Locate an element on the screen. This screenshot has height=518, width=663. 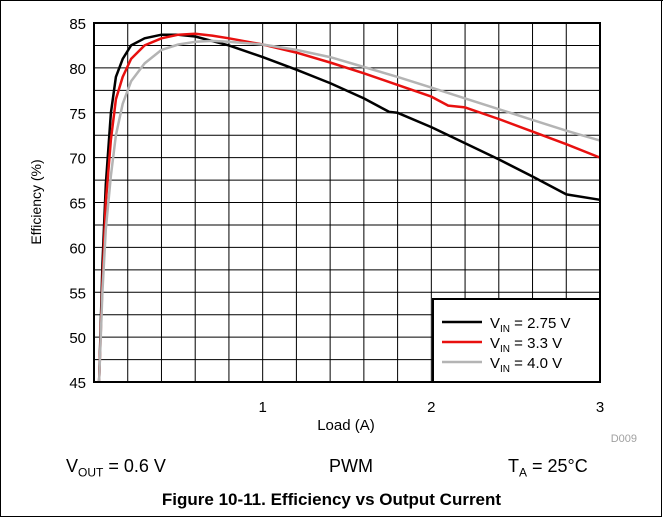
x-tick-label: 1 is located at coordinates (262, 407).